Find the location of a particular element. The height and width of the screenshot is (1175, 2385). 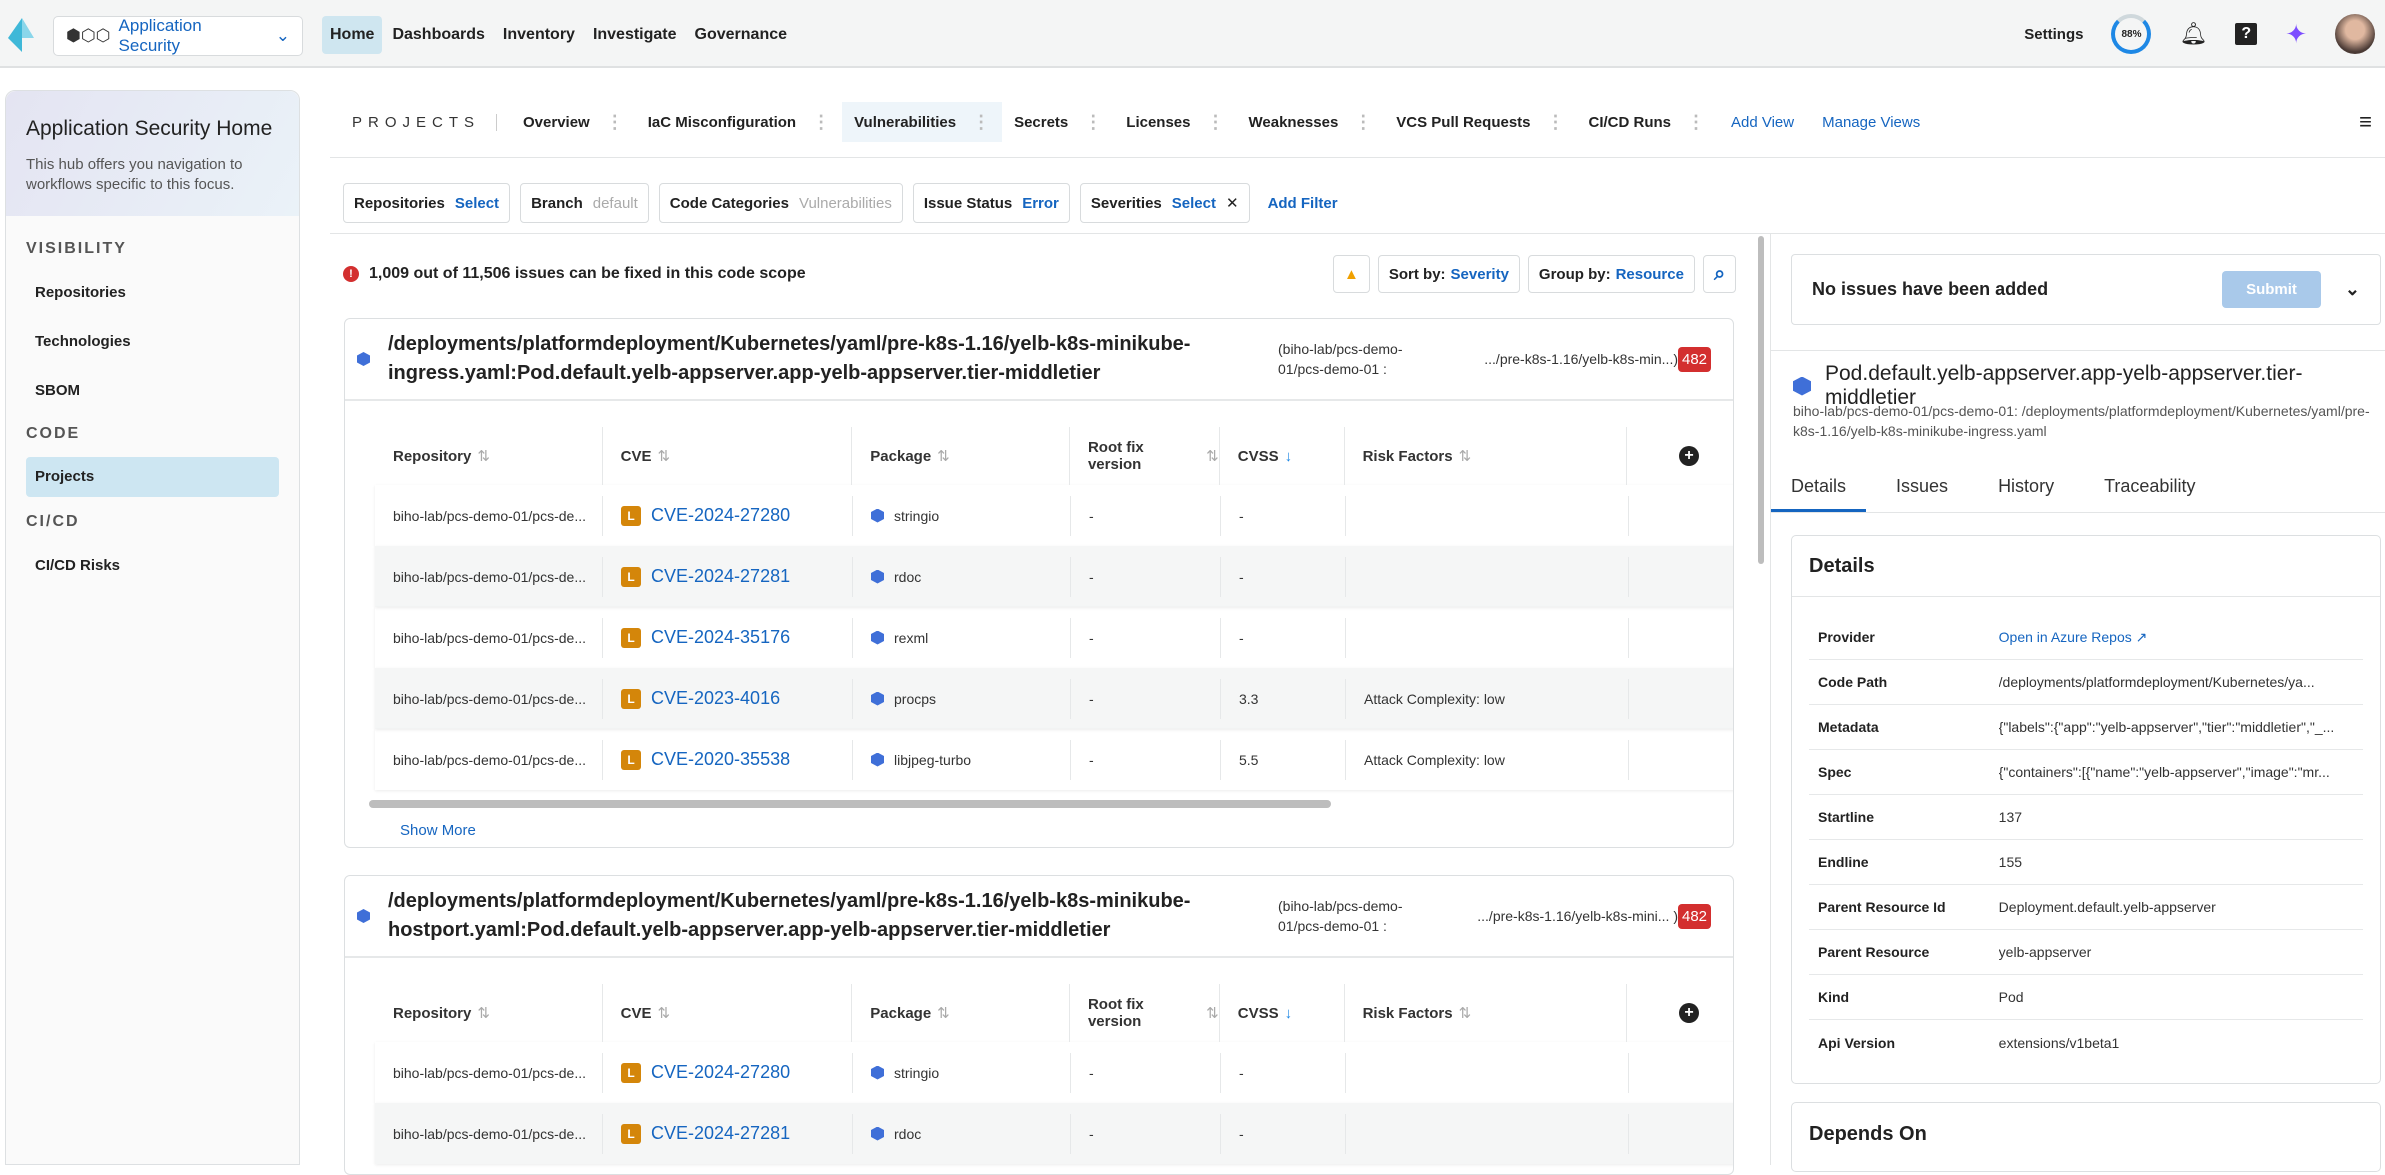

cve-link: CVE-2023-4016 is located at coordinates (716, 698).